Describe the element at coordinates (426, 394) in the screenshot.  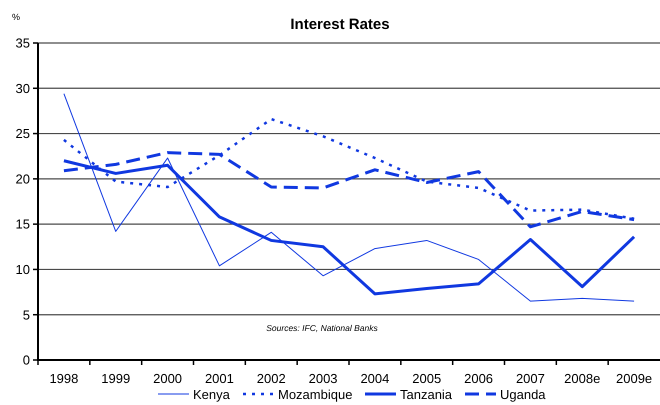
I see `legend-label: Tanzania` at that location.